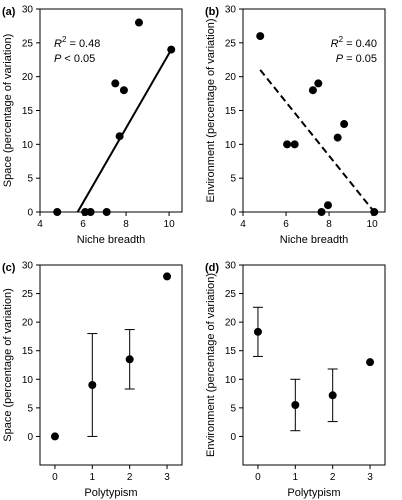  I want to click on p-value-annotation: P < 0.05, so click(74, 59).